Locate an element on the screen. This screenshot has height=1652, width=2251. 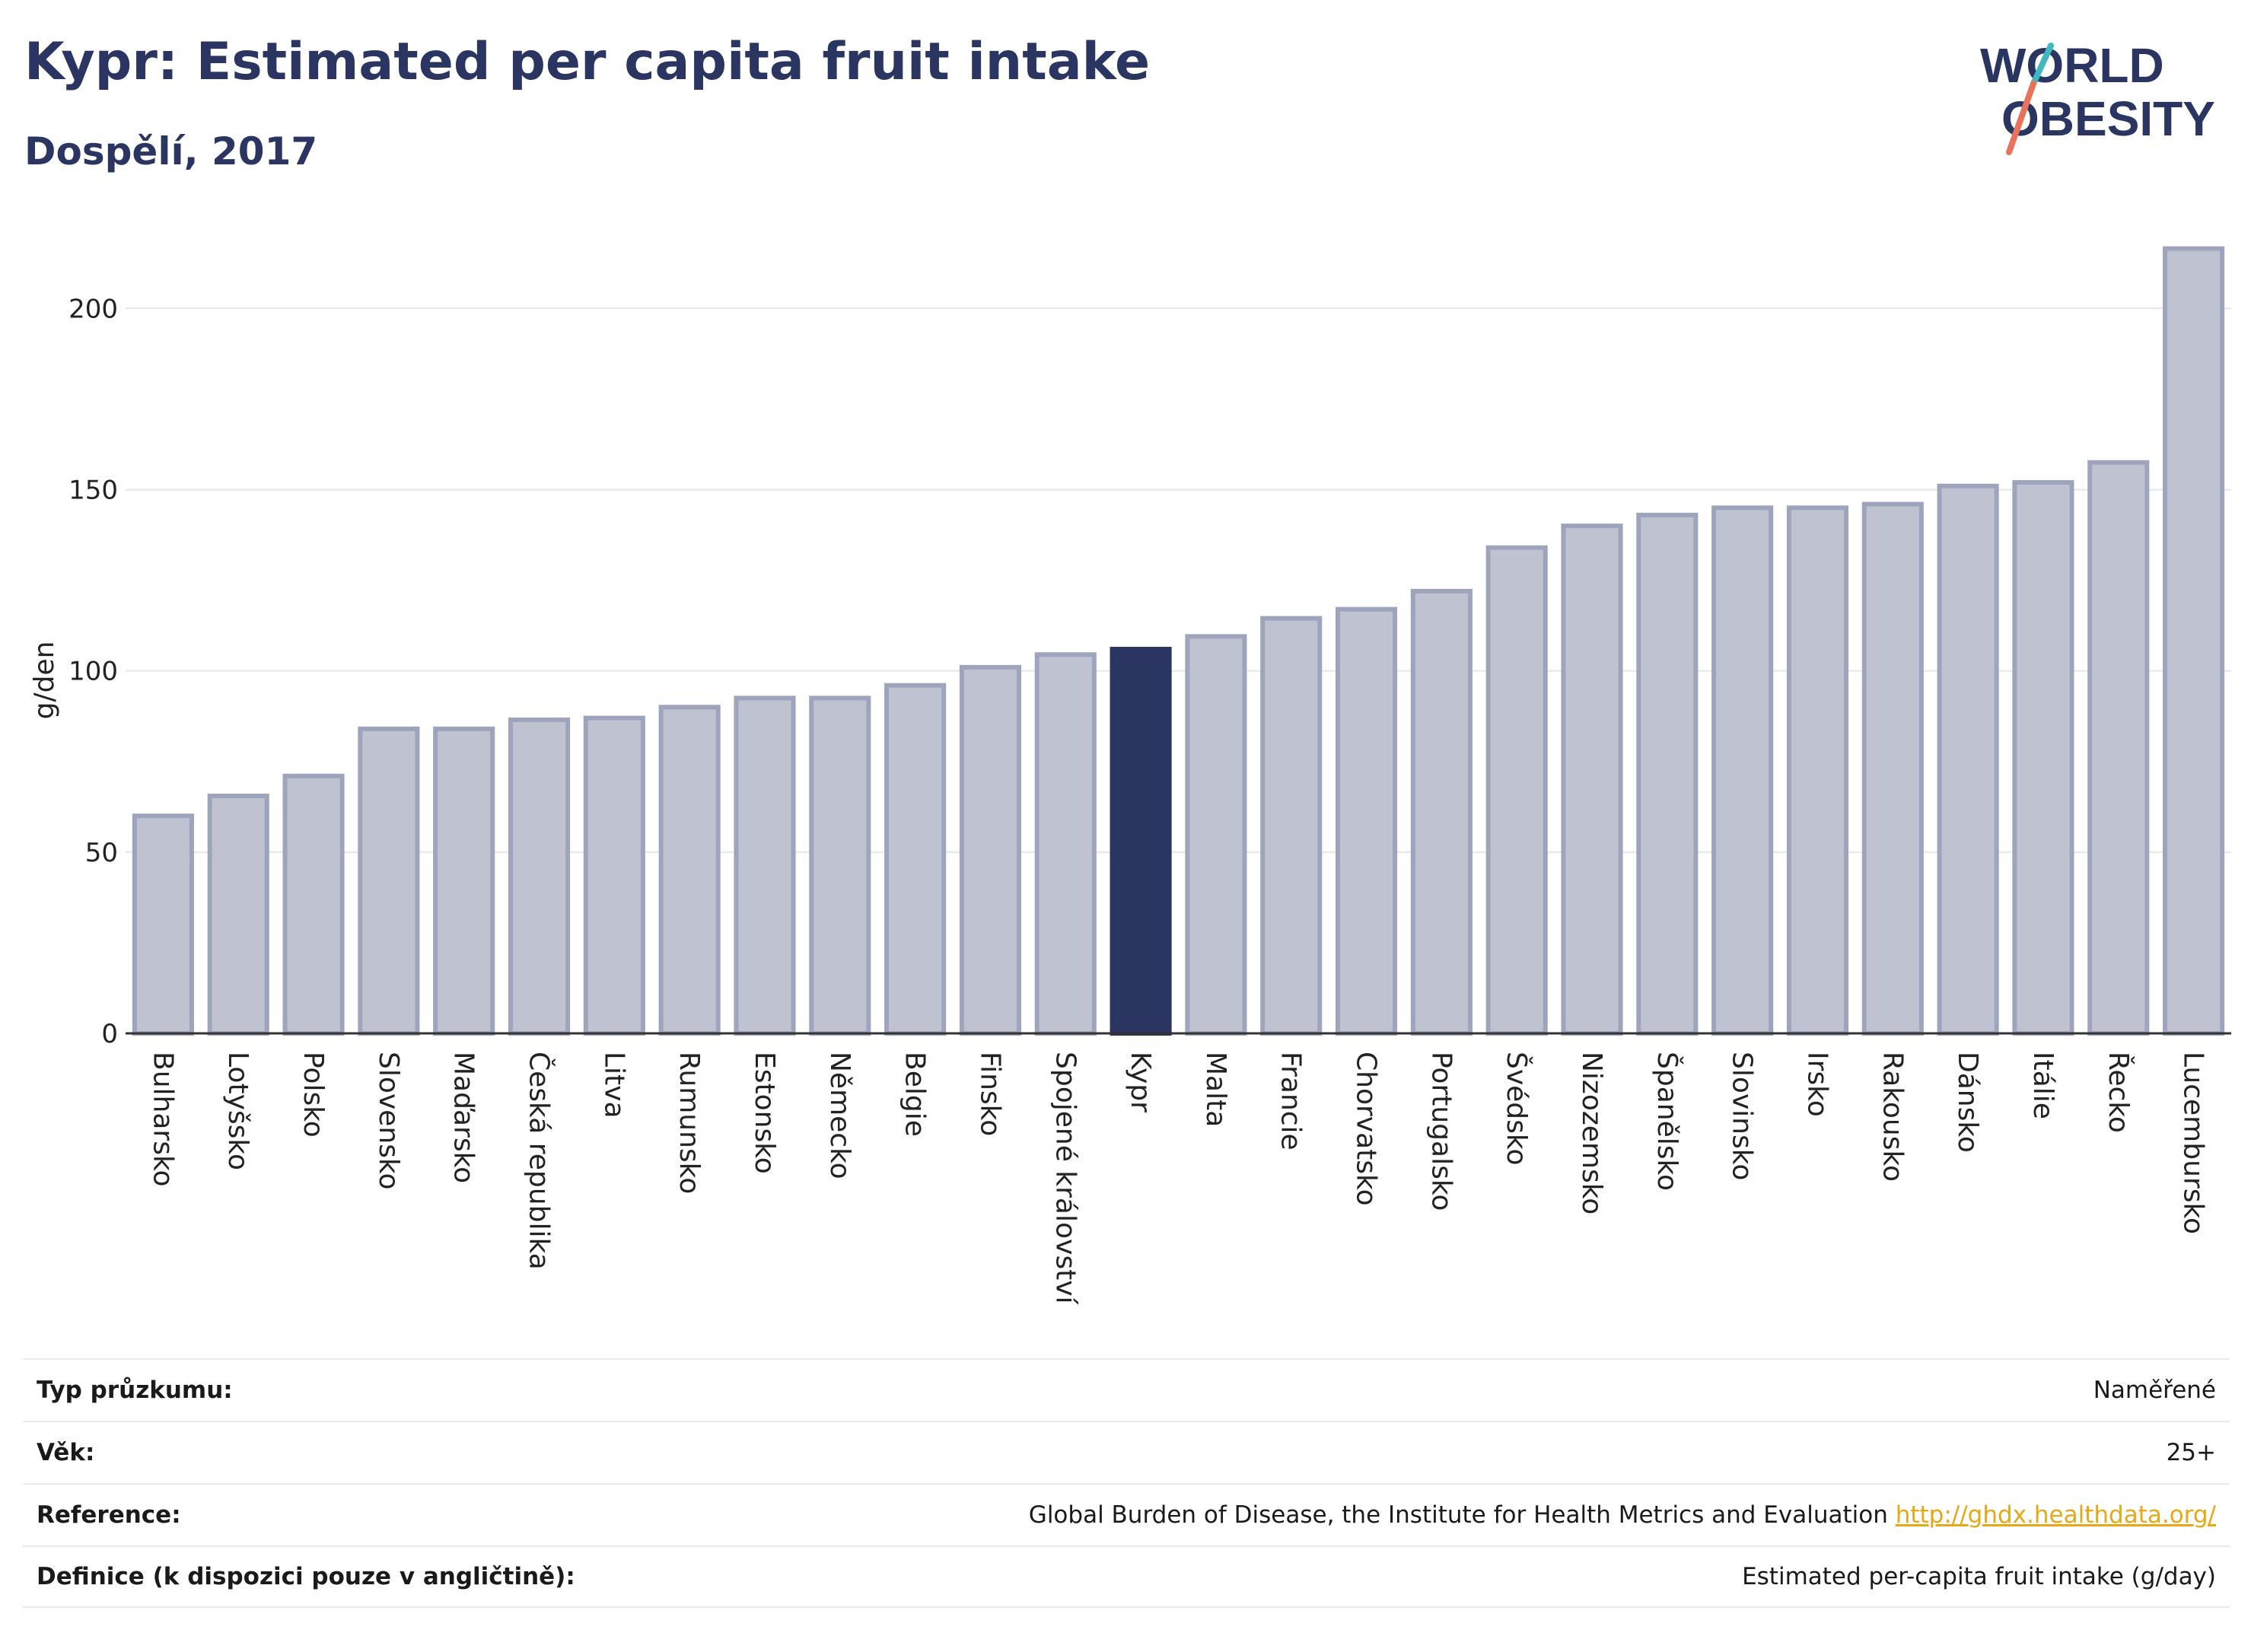
x-tick-label: Estonsko is located at coordinates (764, 1113).